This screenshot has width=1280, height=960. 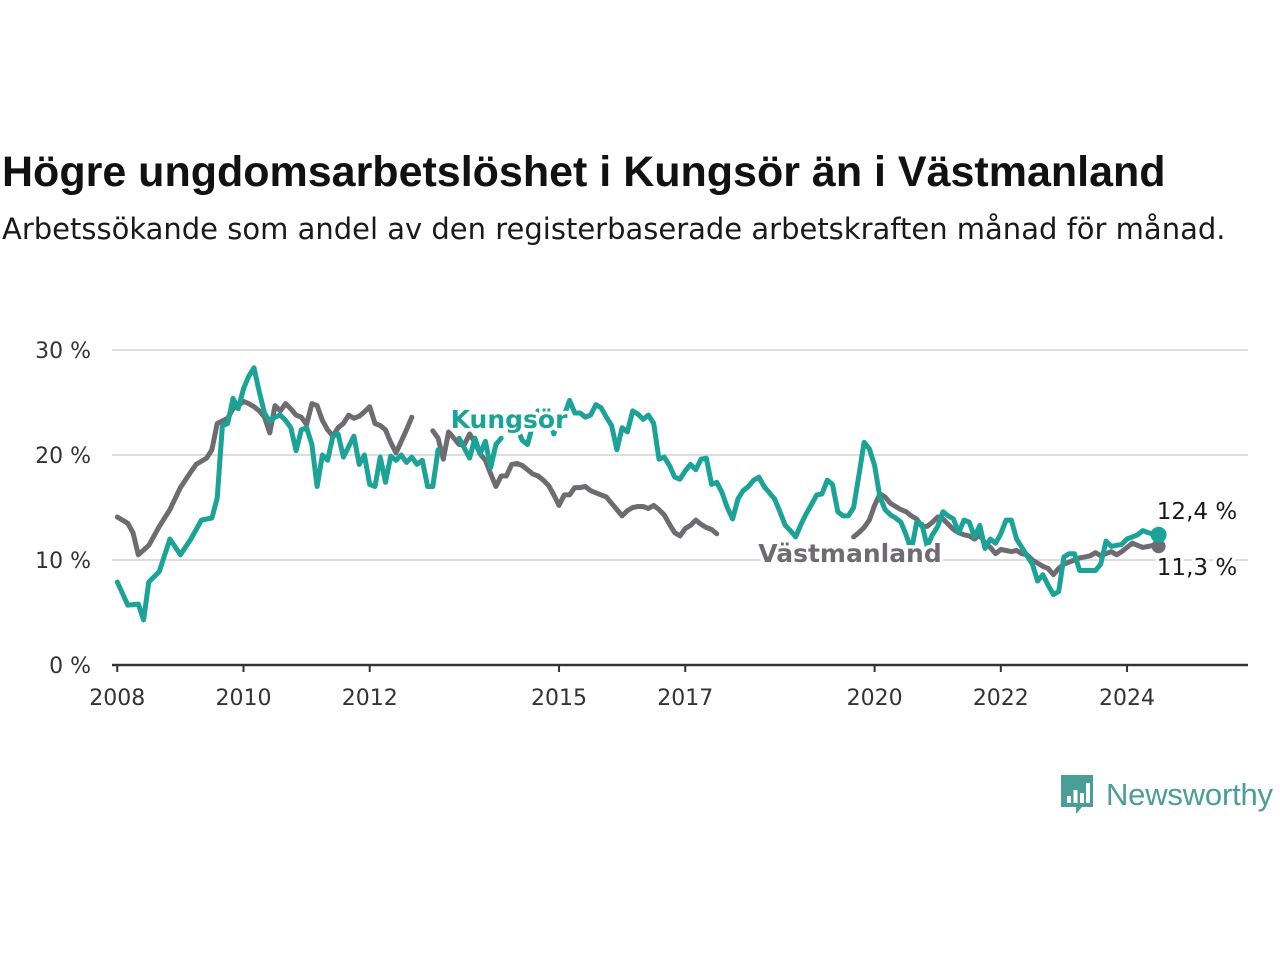 I want to click on y-tick-label: 30 %, so click(x=63, y=351).